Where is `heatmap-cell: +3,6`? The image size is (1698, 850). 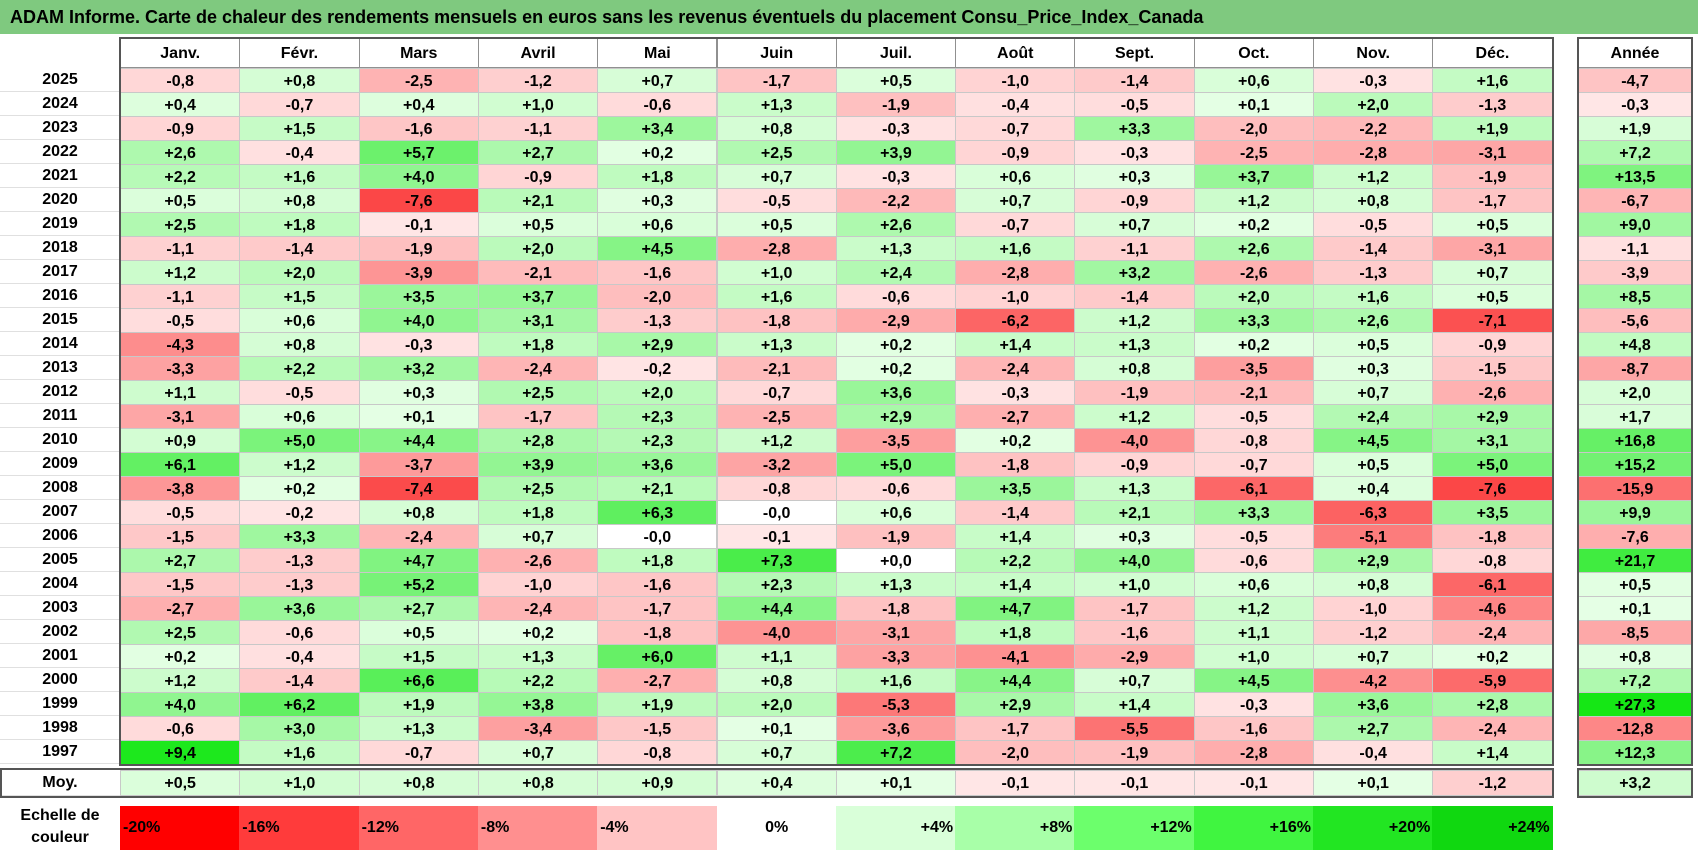
heatmap-cell: +3,6 is located at coordinates (896, 392).